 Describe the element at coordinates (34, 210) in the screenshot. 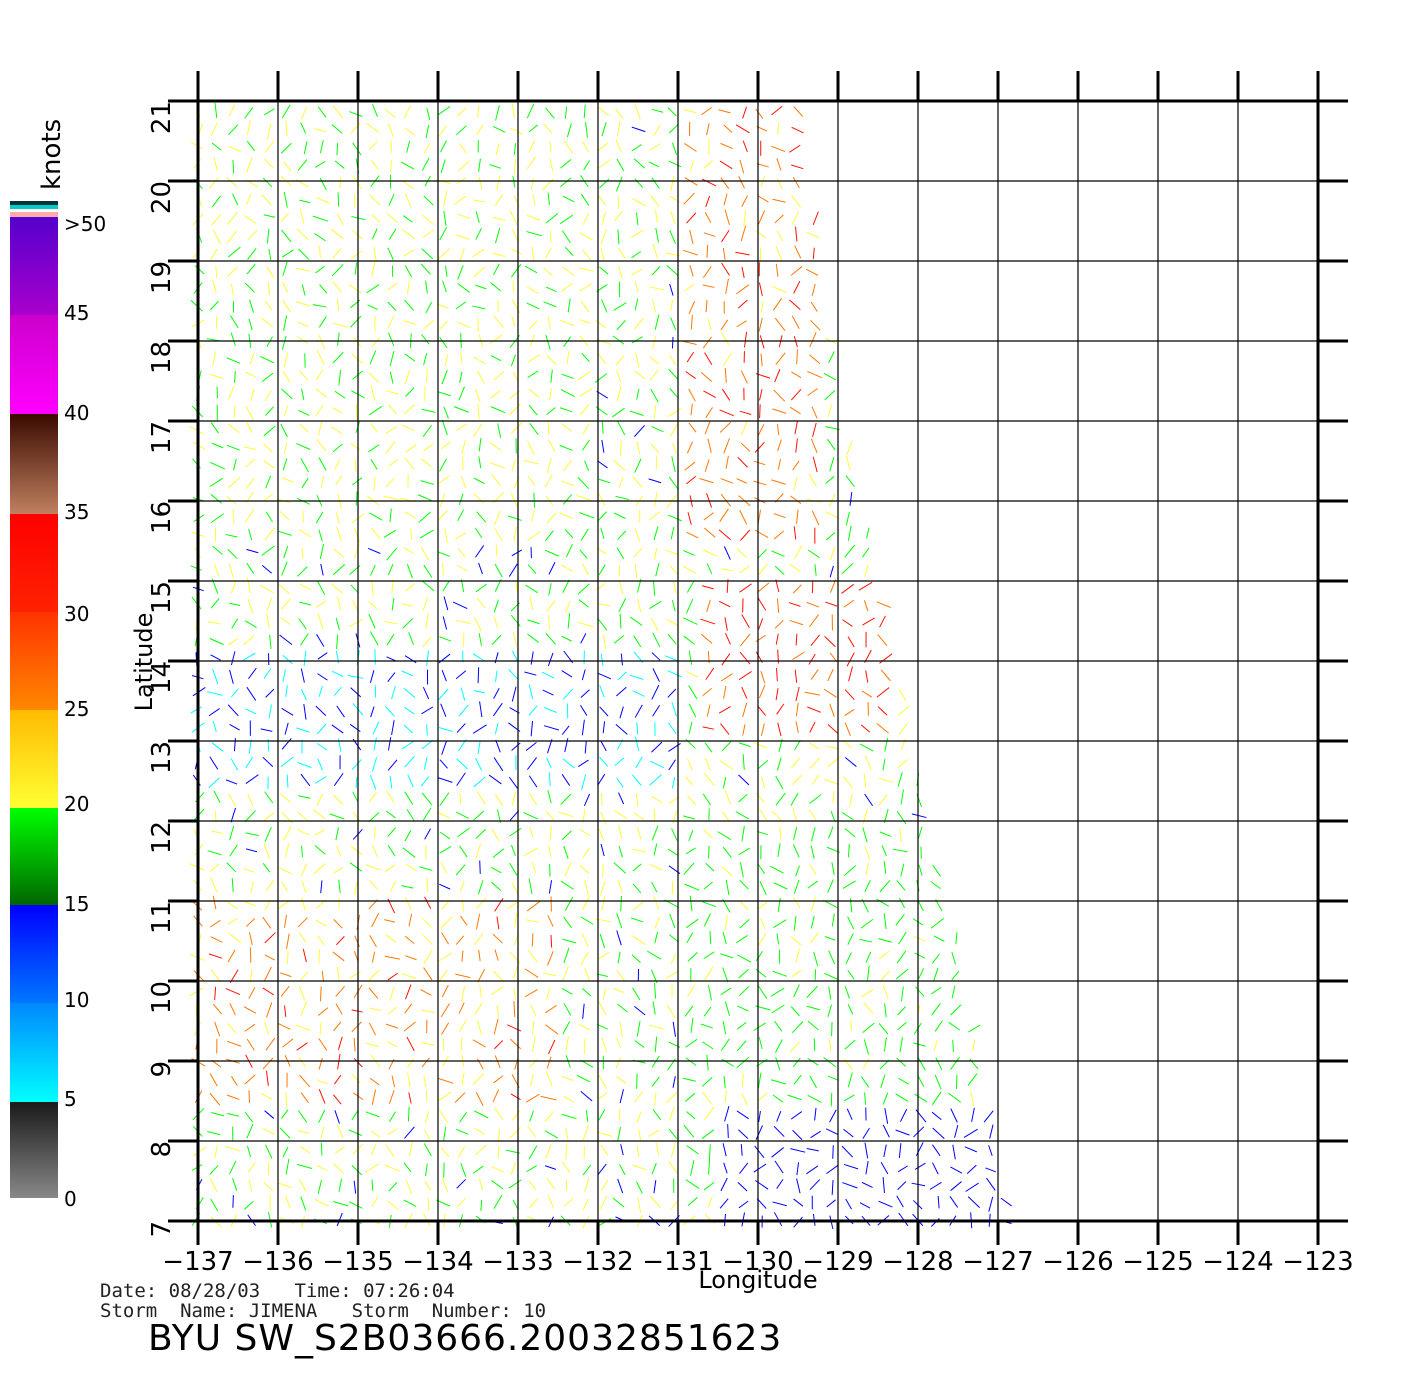

I see `colorbar-cap-white` at that location.